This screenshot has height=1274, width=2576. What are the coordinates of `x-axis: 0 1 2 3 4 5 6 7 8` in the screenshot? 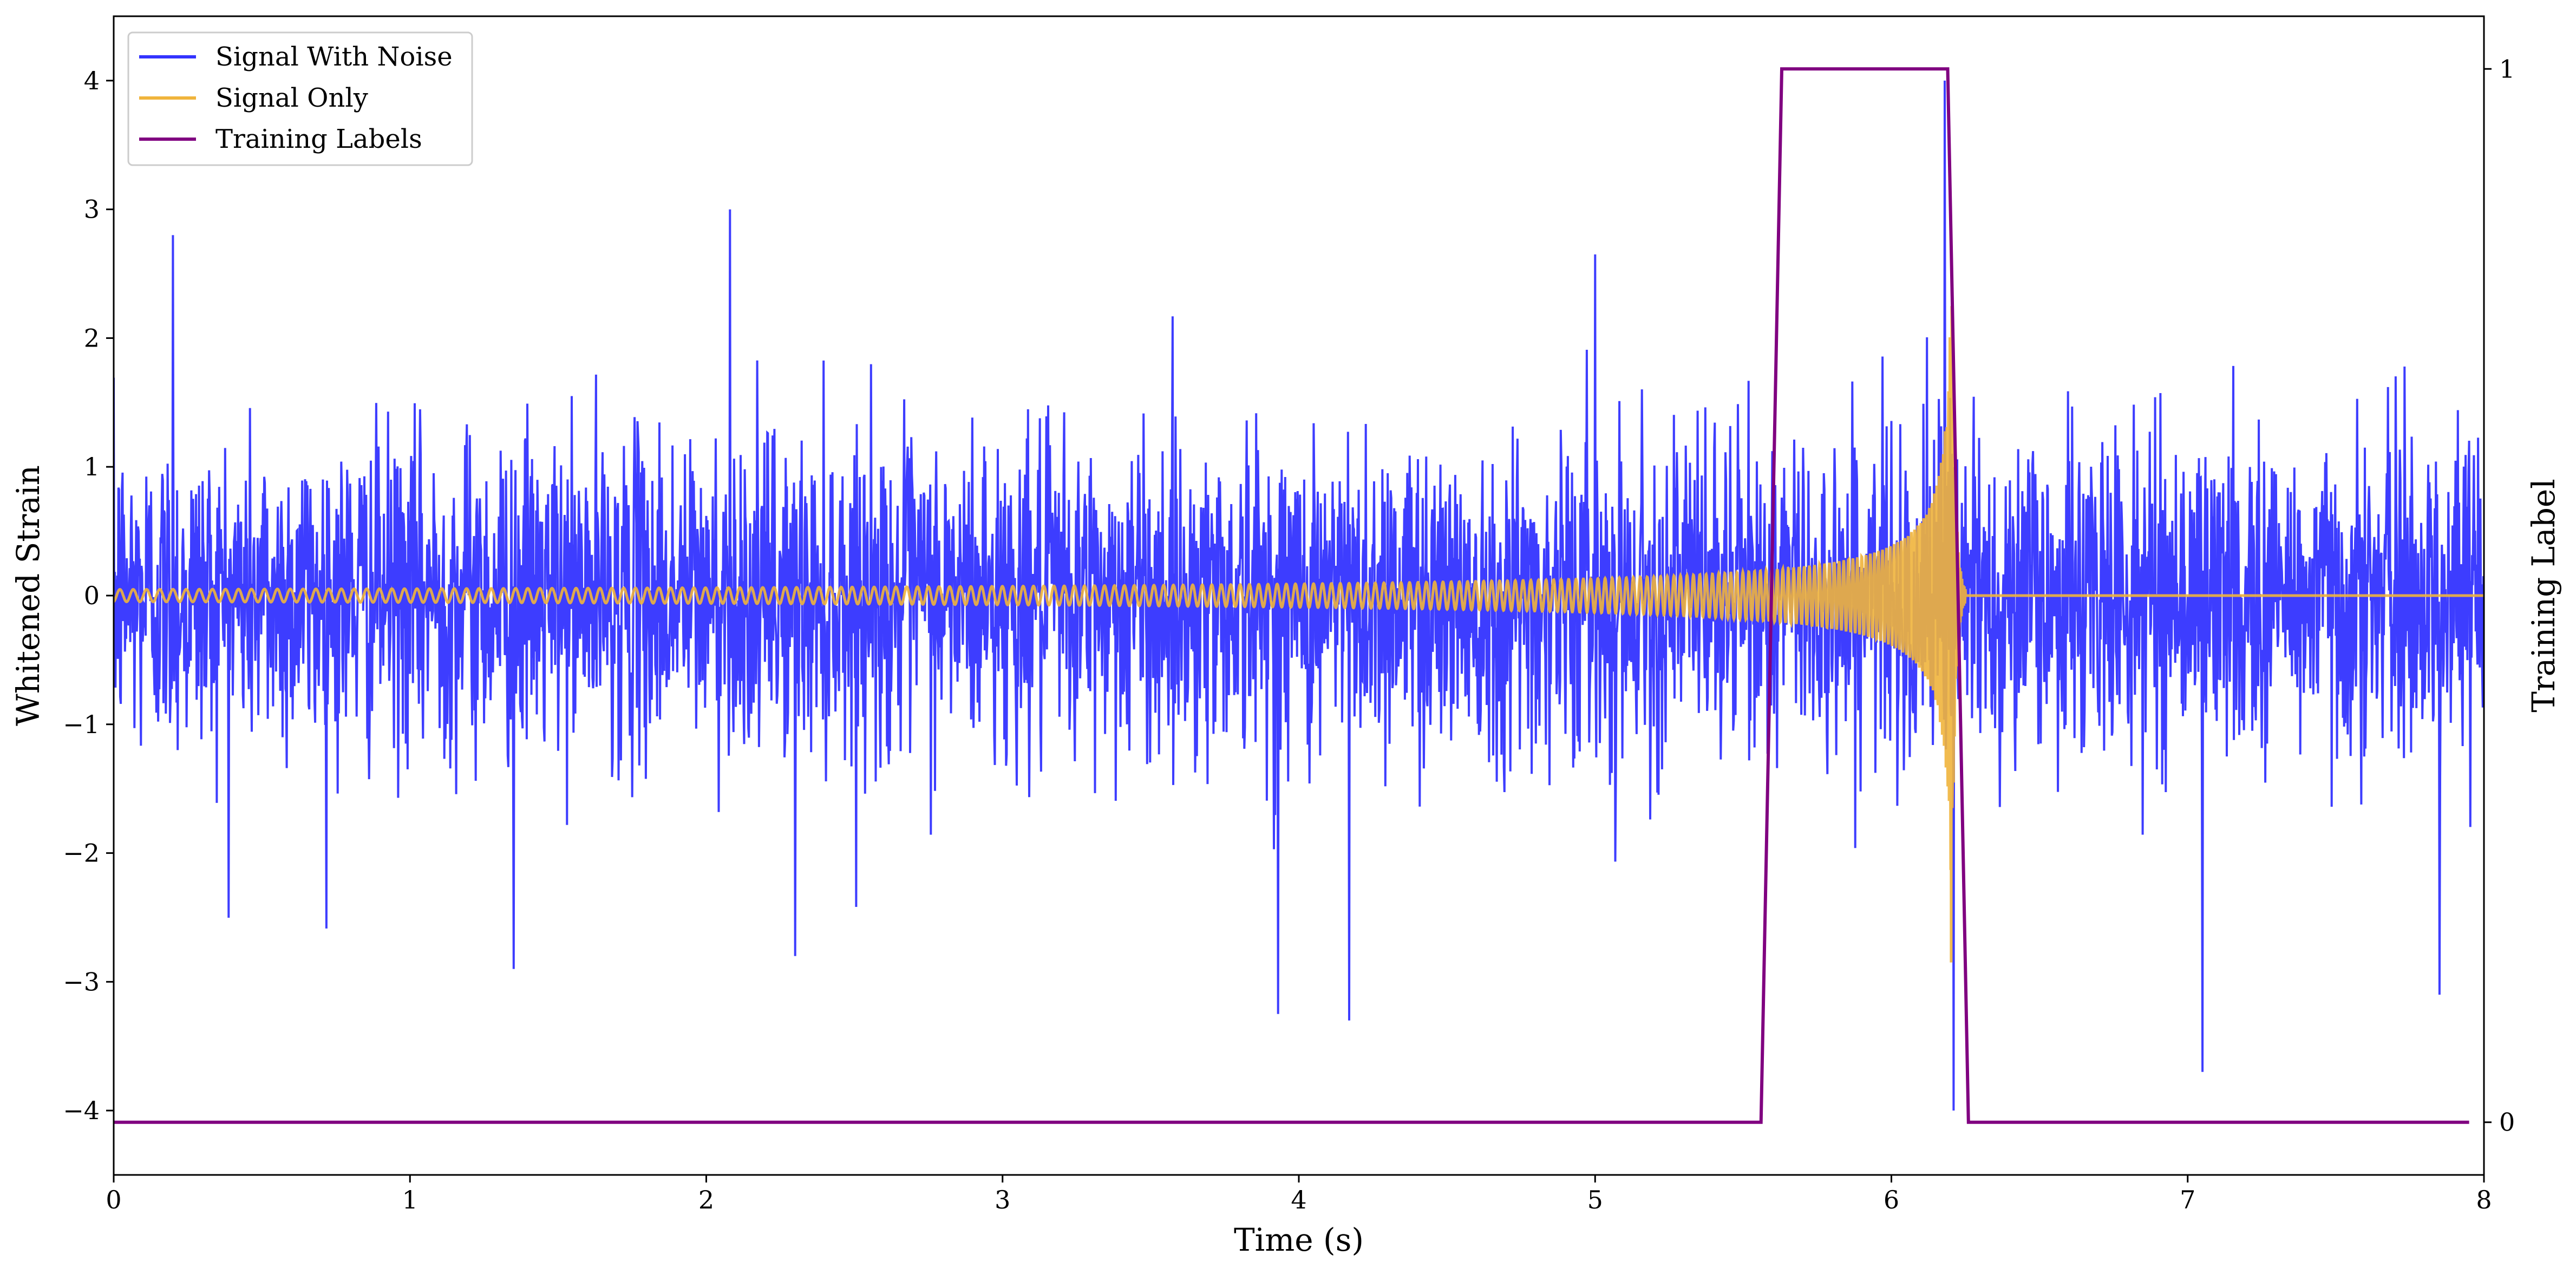 It's located at (1299, 1194).